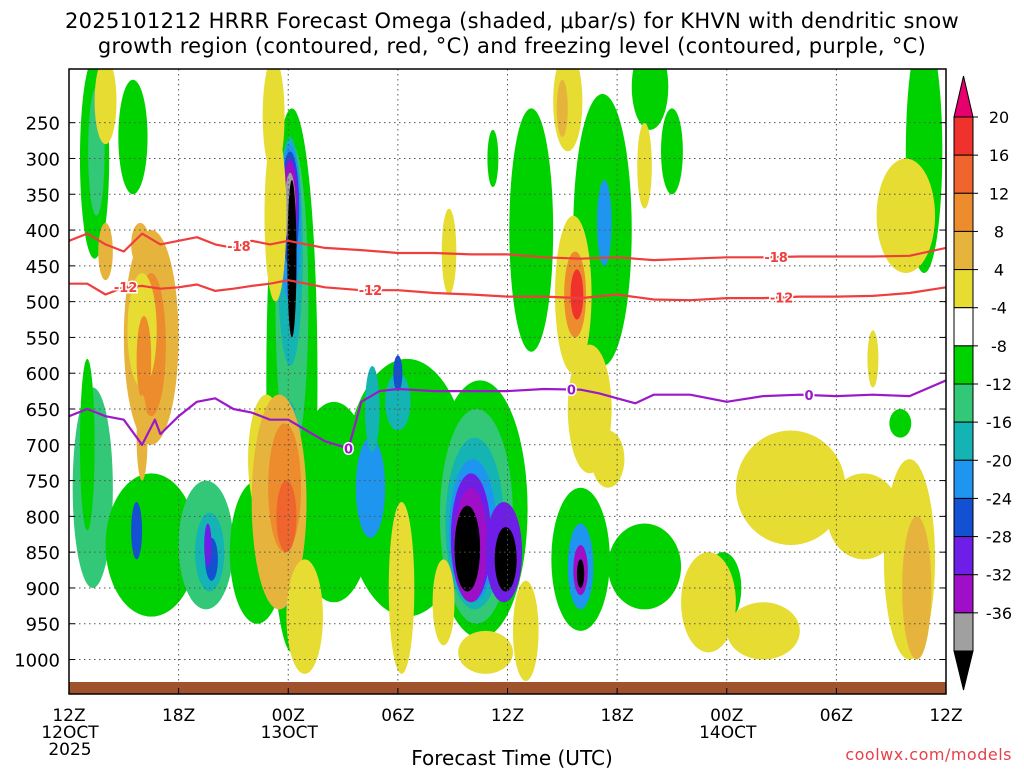  Describe the element at coordinates (999, 346) in the screenshot. I see `colorbar-label: -8` at that location.